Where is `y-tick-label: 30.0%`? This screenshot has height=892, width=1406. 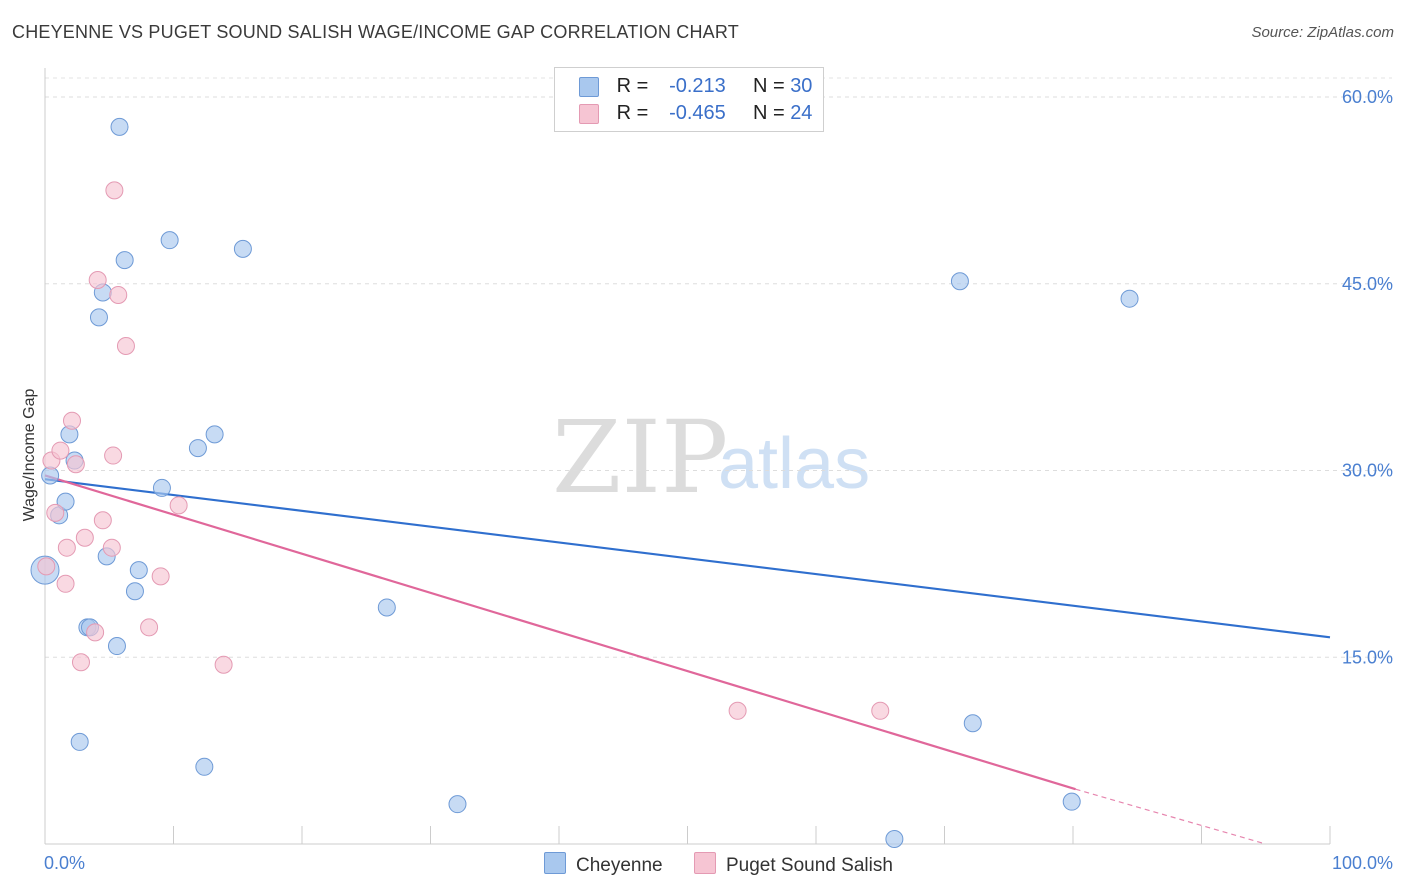 y-tick-label: 30.0% is located at coordinates (1367, 471).